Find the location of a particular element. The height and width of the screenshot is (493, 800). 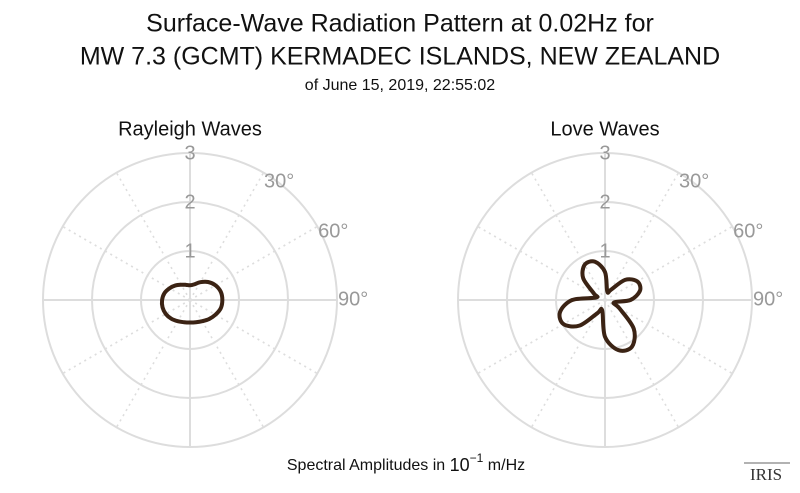

note-base: 10 is located at coordinates (460, 465).